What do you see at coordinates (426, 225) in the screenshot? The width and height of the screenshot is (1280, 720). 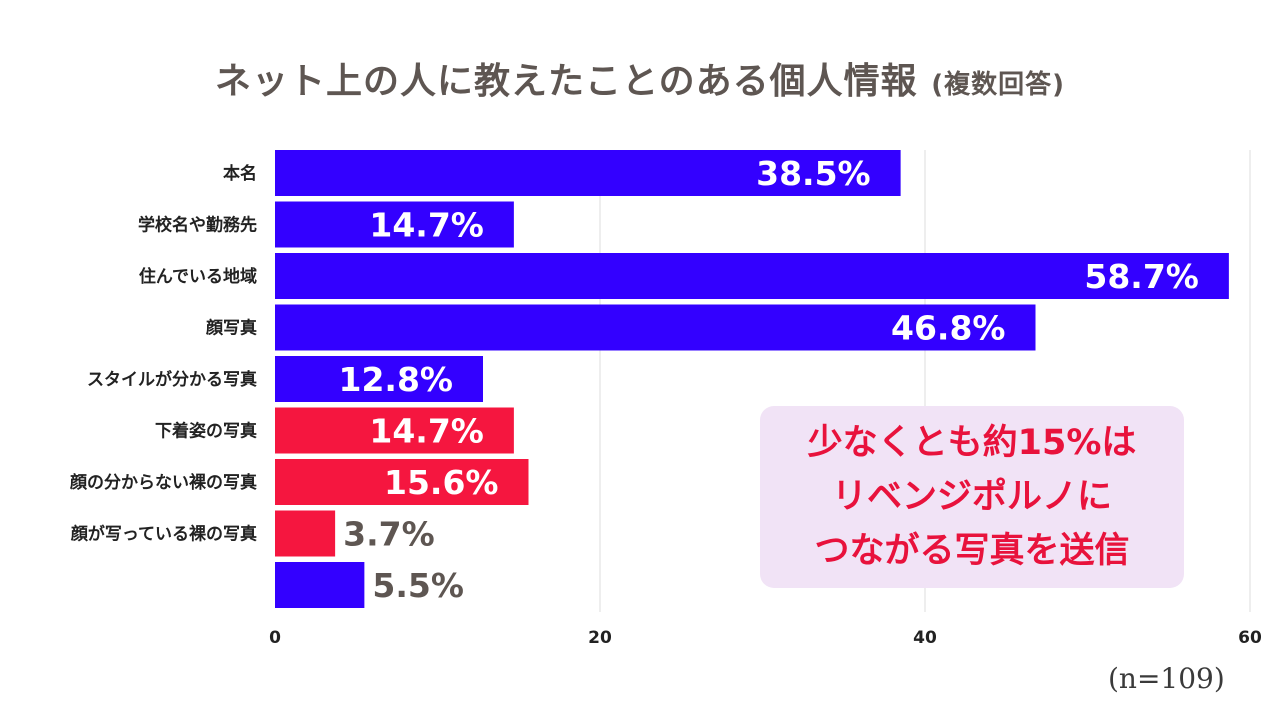 I see `value-label-2: 14.7%` at bounding box center [426, 225].